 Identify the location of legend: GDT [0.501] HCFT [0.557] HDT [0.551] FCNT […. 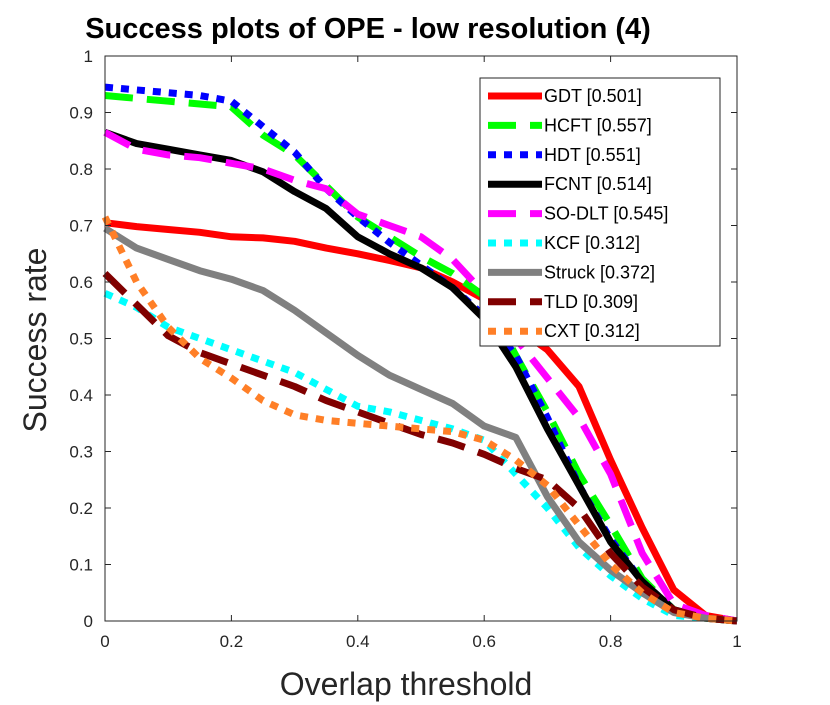
(600, 212).